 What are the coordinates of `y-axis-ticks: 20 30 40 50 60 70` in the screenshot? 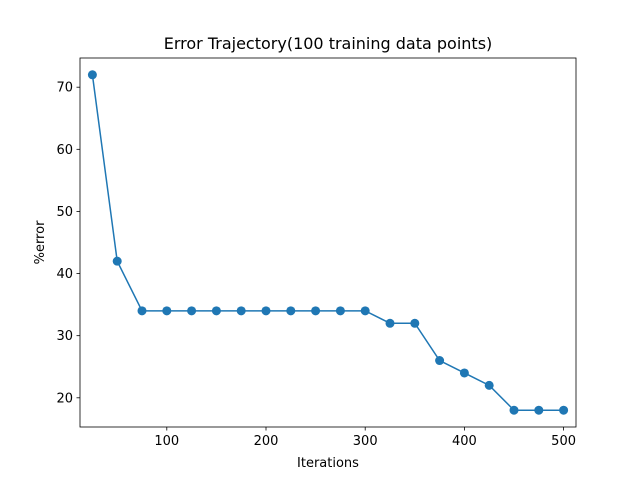 It's located at (68, 243).